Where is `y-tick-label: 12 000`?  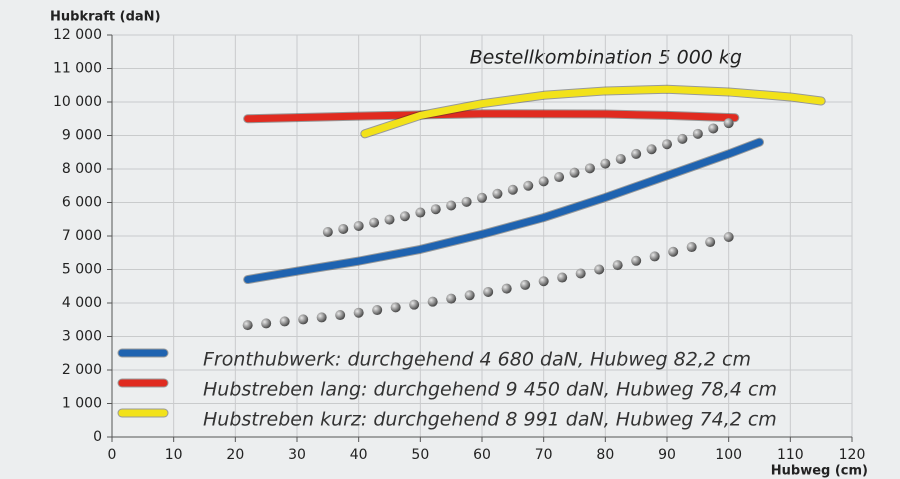 y-tick-label: 12 000 is located at coordinates (77, 35).